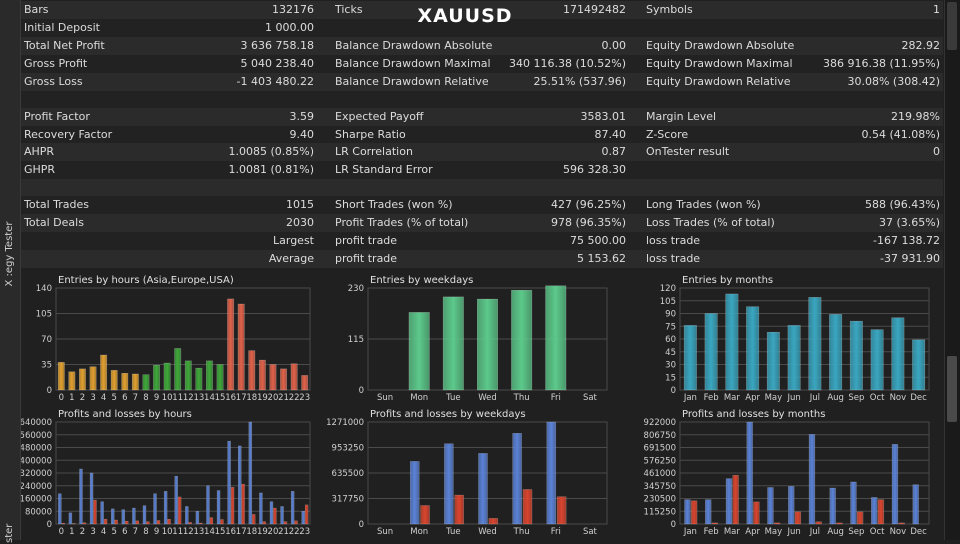  Describe the element at coordinates (61, 532) in the screenshot. I see `x-tick-label: 0` at that location.